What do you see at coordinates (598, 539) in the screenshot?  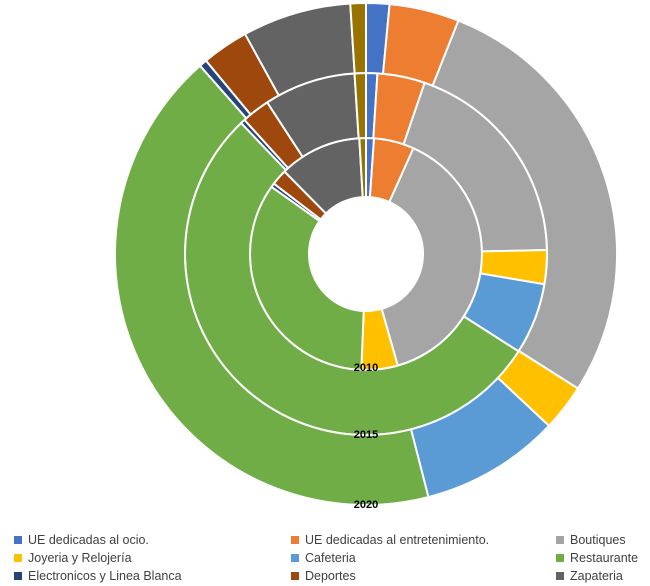 I see `legend-label: Boutiques` at bounding box center [598, 539].